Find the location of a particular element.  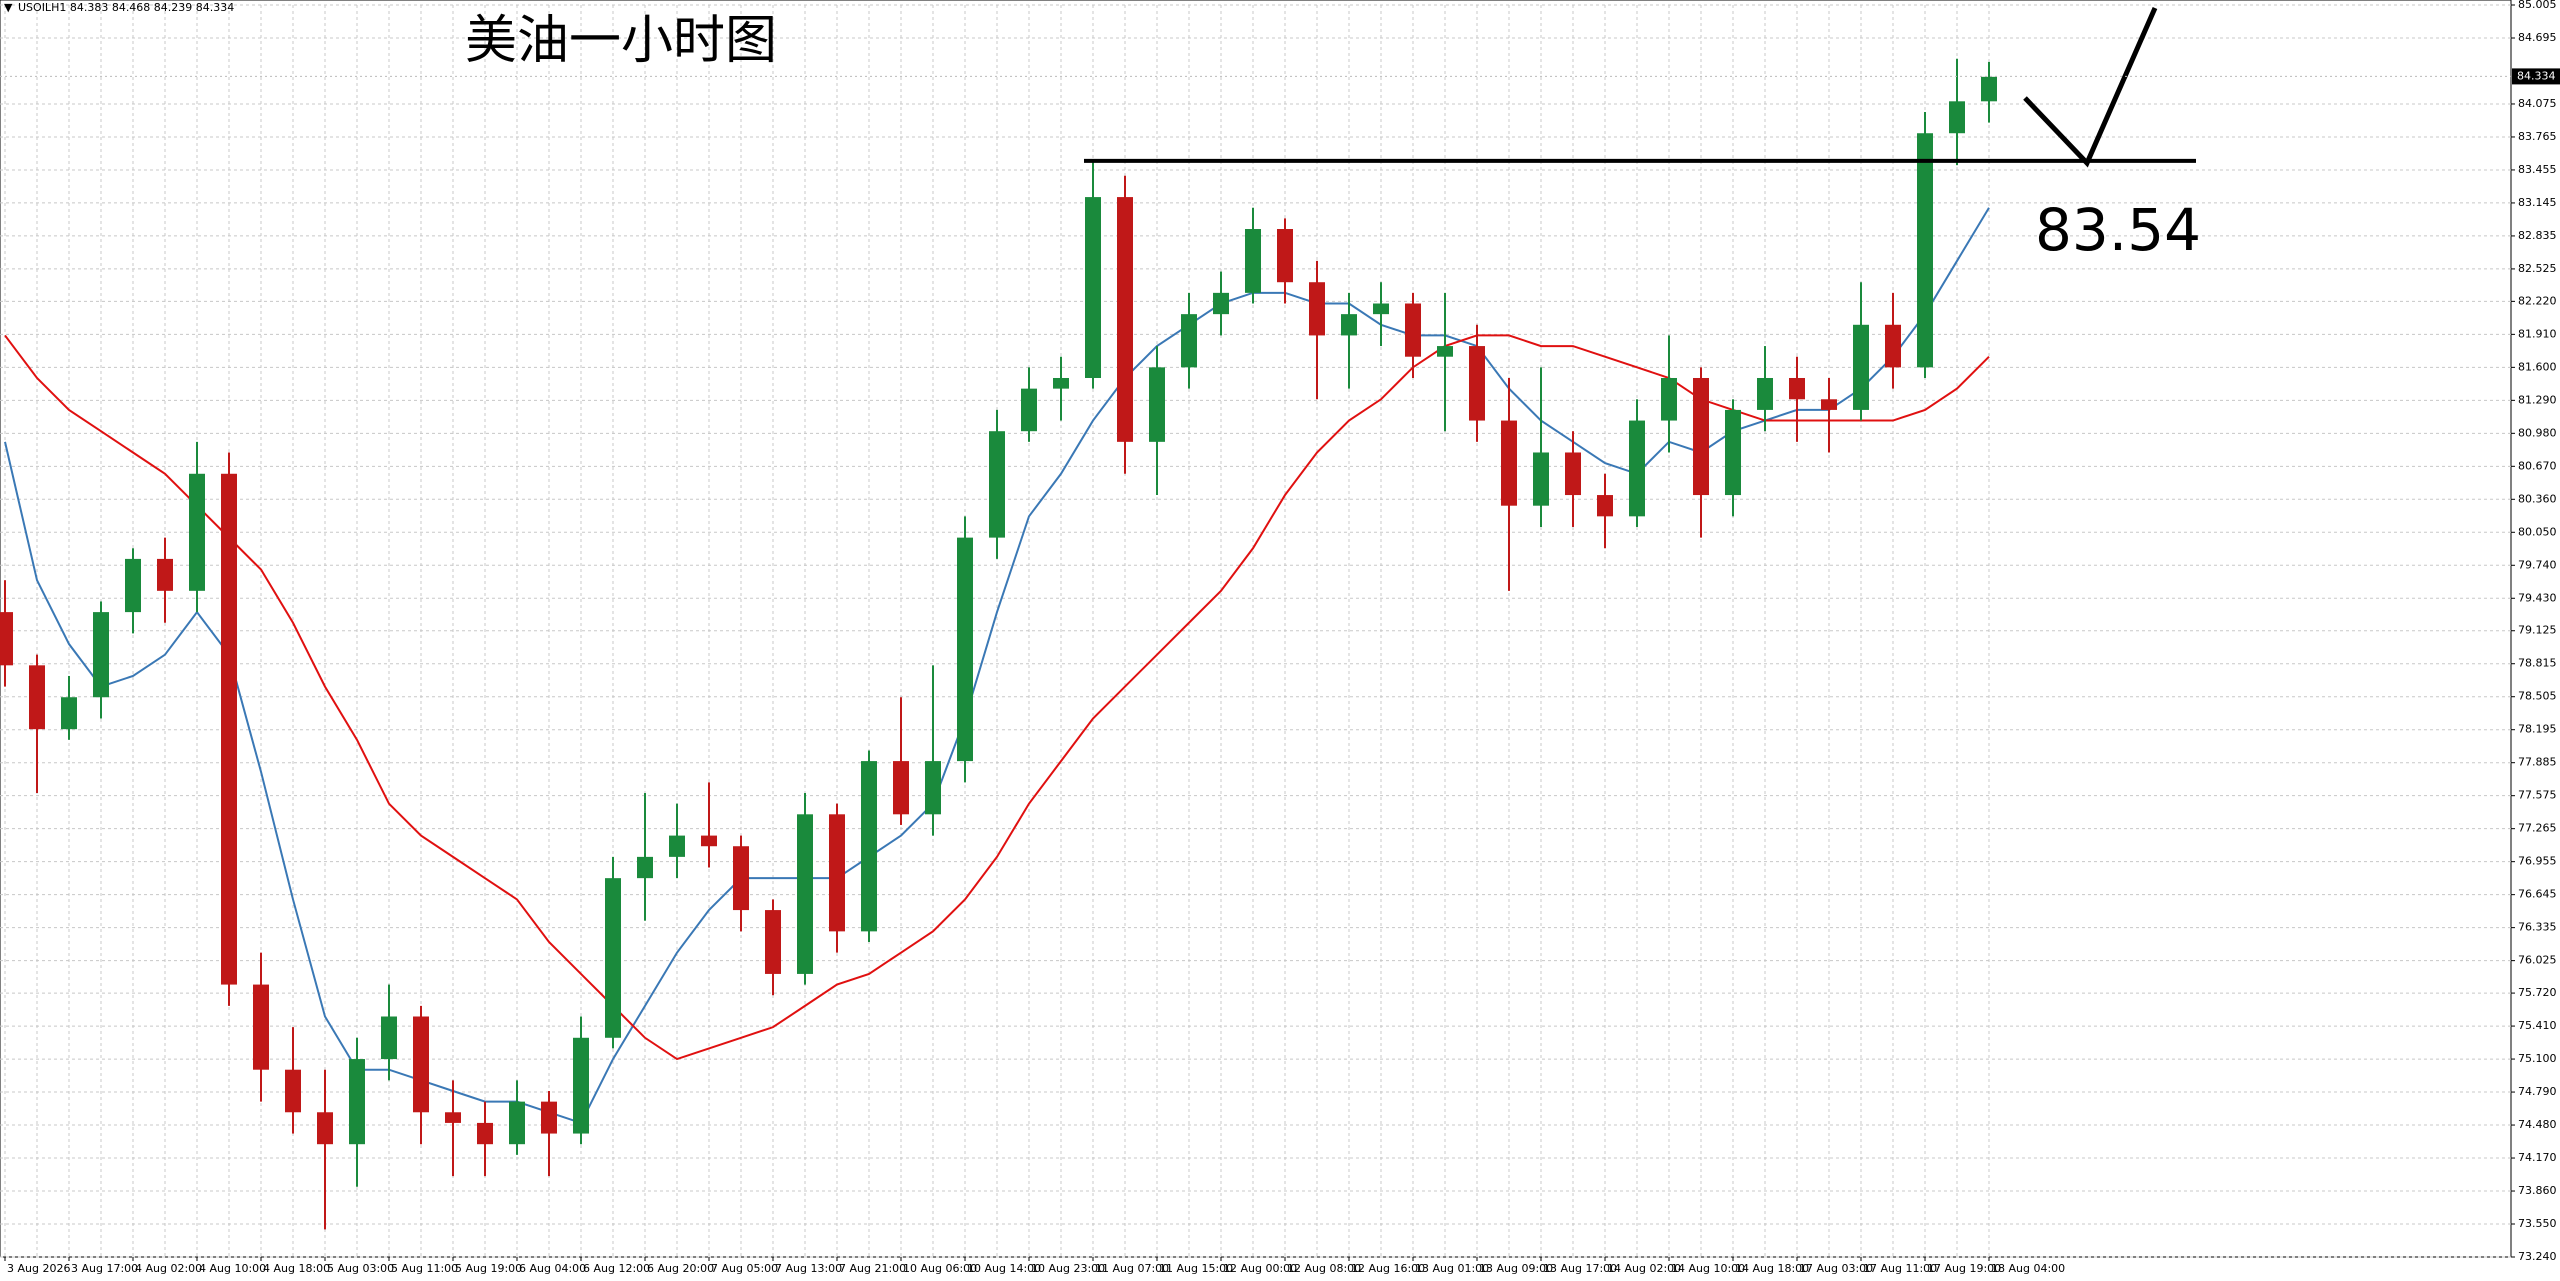

x-tick-label: 7 Aug 21:00 is located at coordinates (872, 1268).